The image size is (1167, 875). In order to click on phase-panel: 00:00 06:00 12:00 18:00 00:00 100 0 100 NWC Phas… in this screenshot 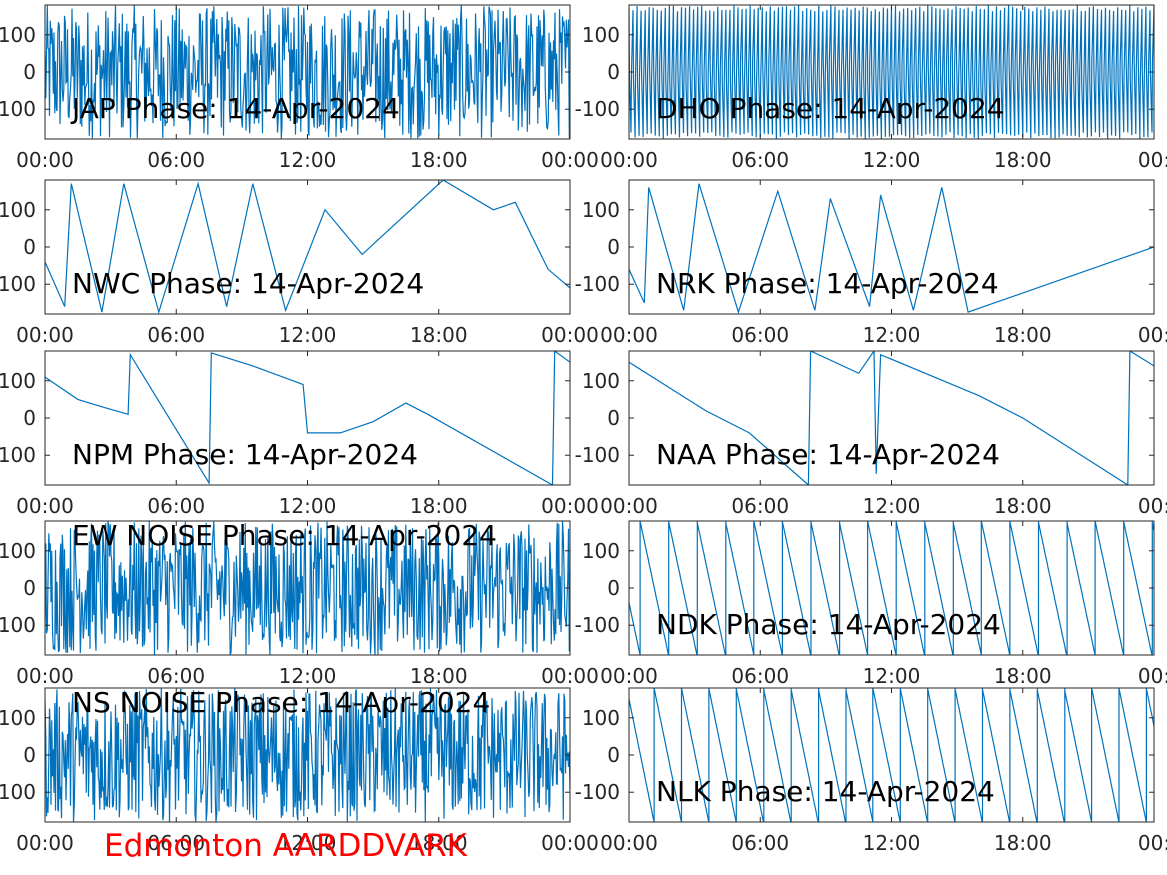, I will do `click(299, 263)`.